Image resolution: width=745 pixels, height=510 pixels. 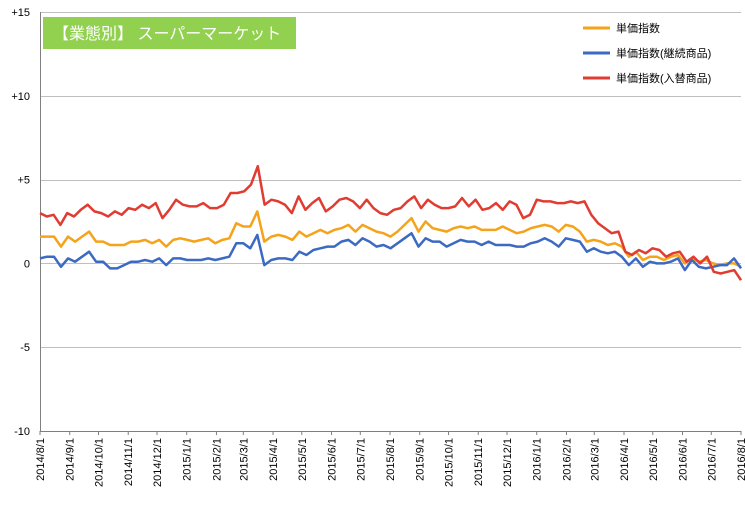 I want to click on x-tick-label: 2015/8/1, so click(x=391, y=459).